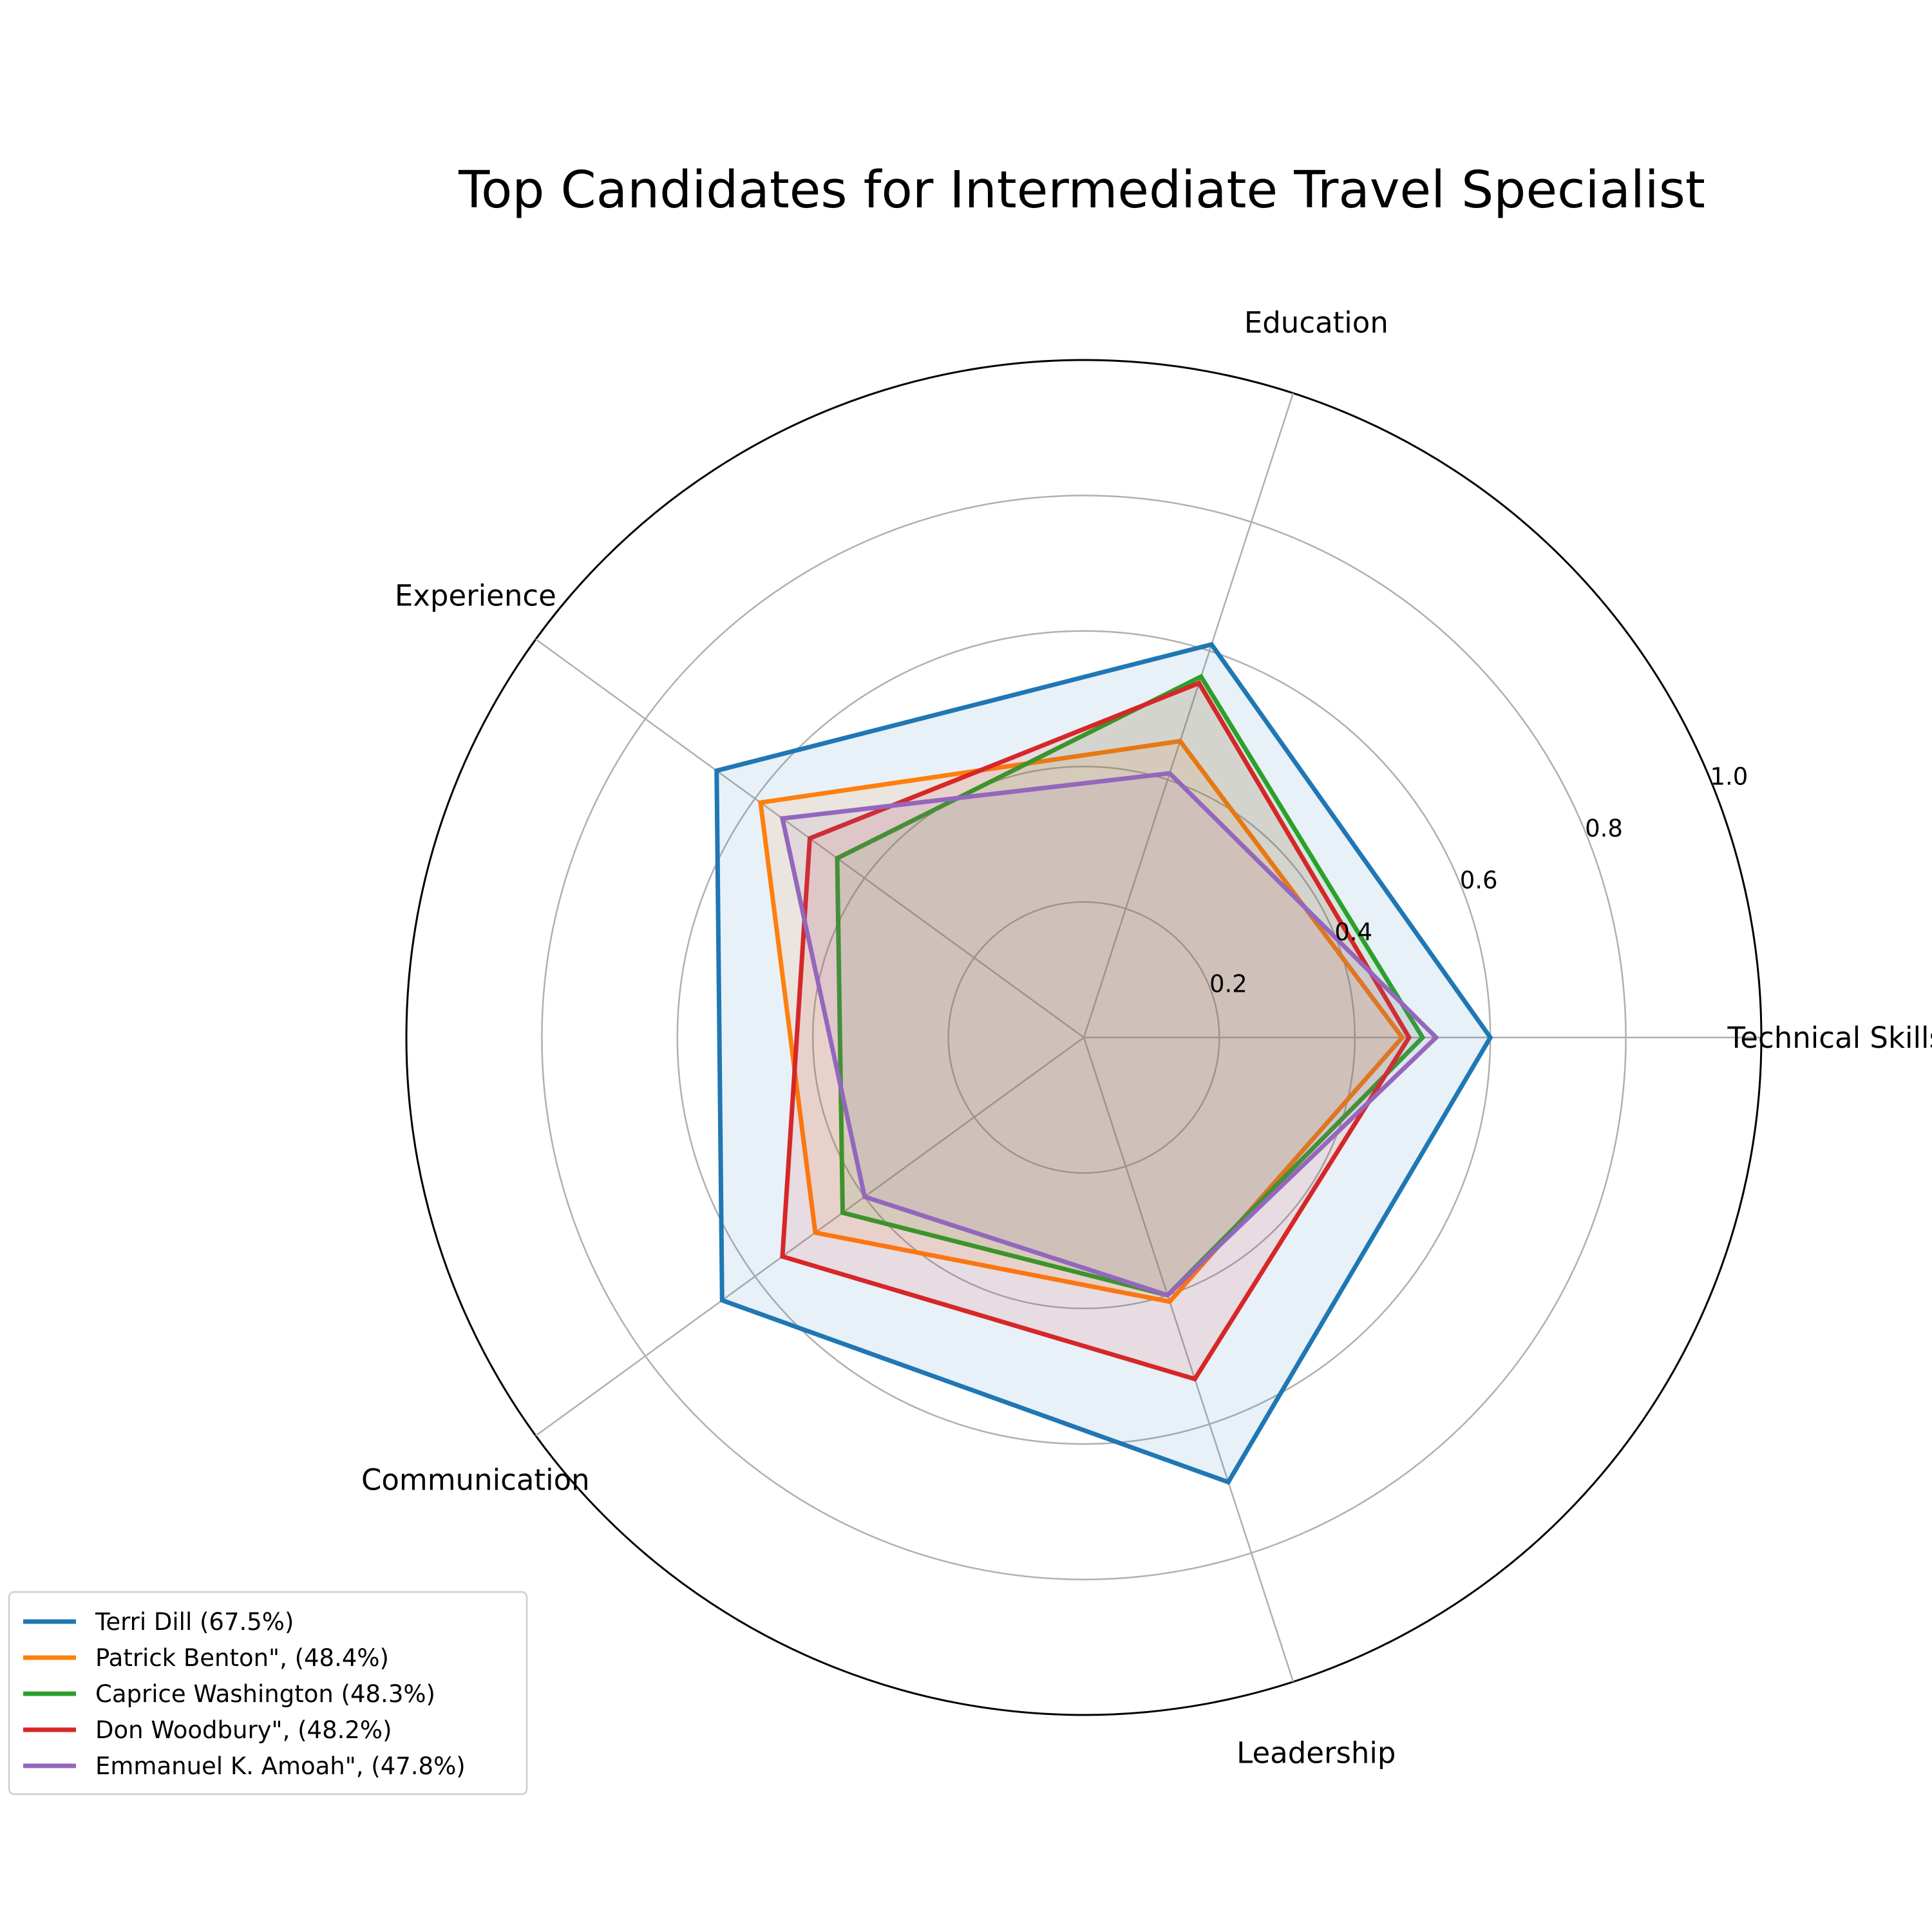 The image size is (1932, 1932). I want to click on axis-label-technical-skills: Technical Skills, so click(1830, 1038).